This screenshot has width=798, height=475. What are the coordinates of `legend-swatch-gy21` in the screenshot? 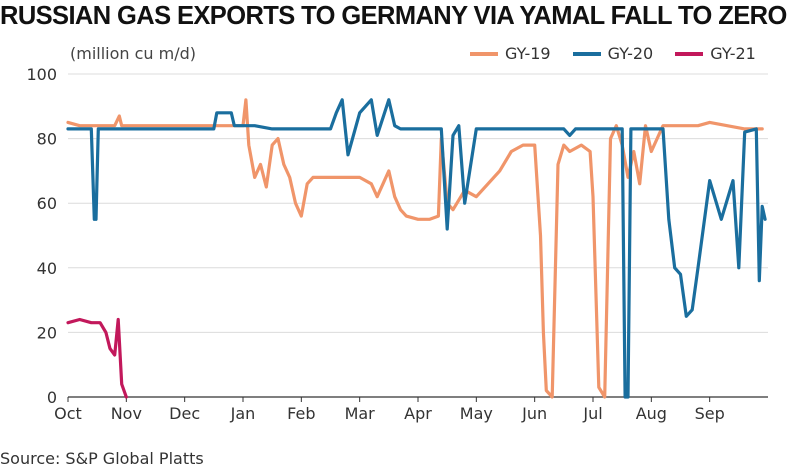 It's located at (689, 53).